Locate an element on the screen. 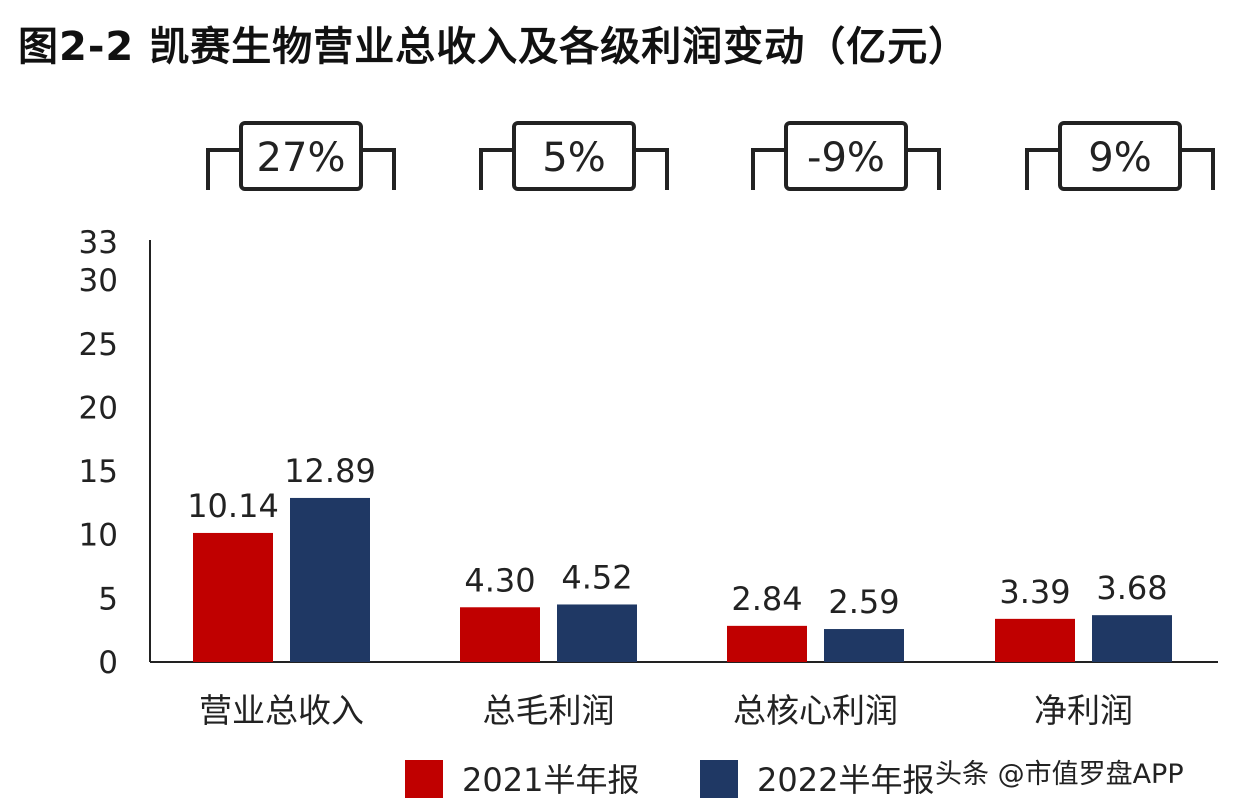 The height and width of the screenshot is (812, 1260). data-label: 12.89 is located at coordinates (330, 471).